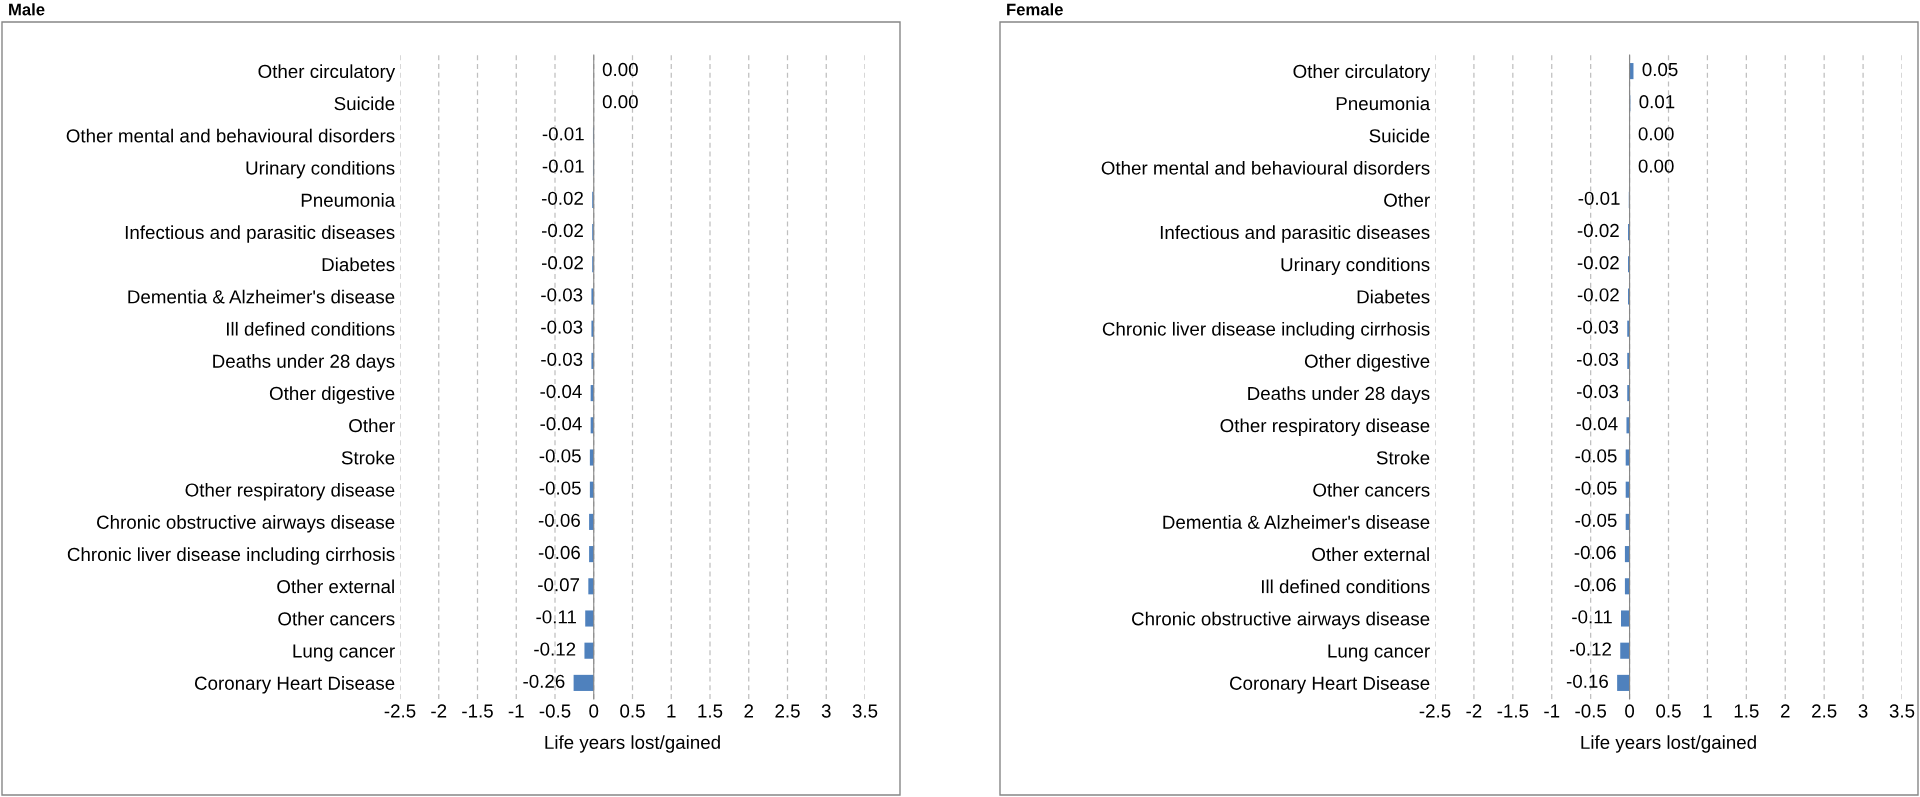  Describe the element at coordinates (1657, 102) in the screenshot. I see `data-label: 0.01` at that location.